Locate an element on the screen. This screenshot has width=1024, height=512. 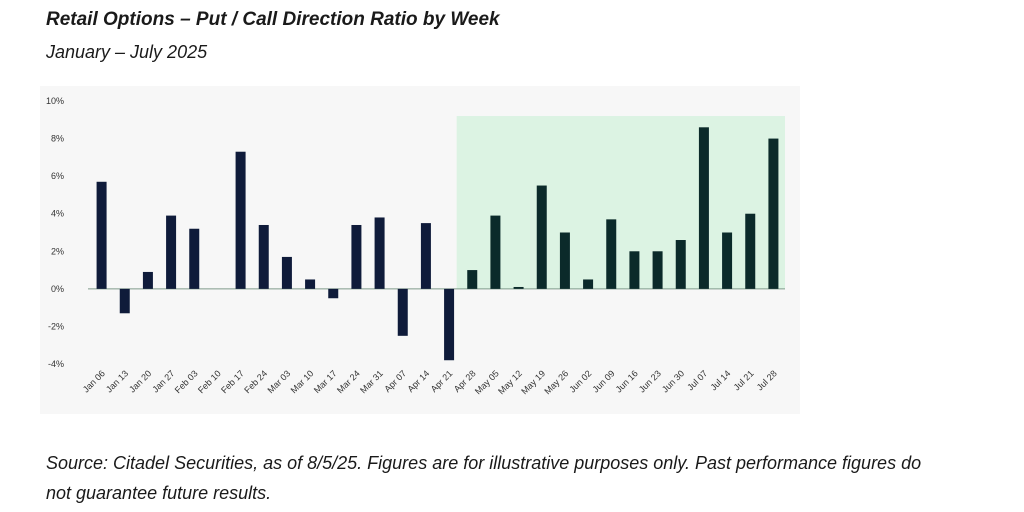
highlight-region is located at coordinates (620, 202).